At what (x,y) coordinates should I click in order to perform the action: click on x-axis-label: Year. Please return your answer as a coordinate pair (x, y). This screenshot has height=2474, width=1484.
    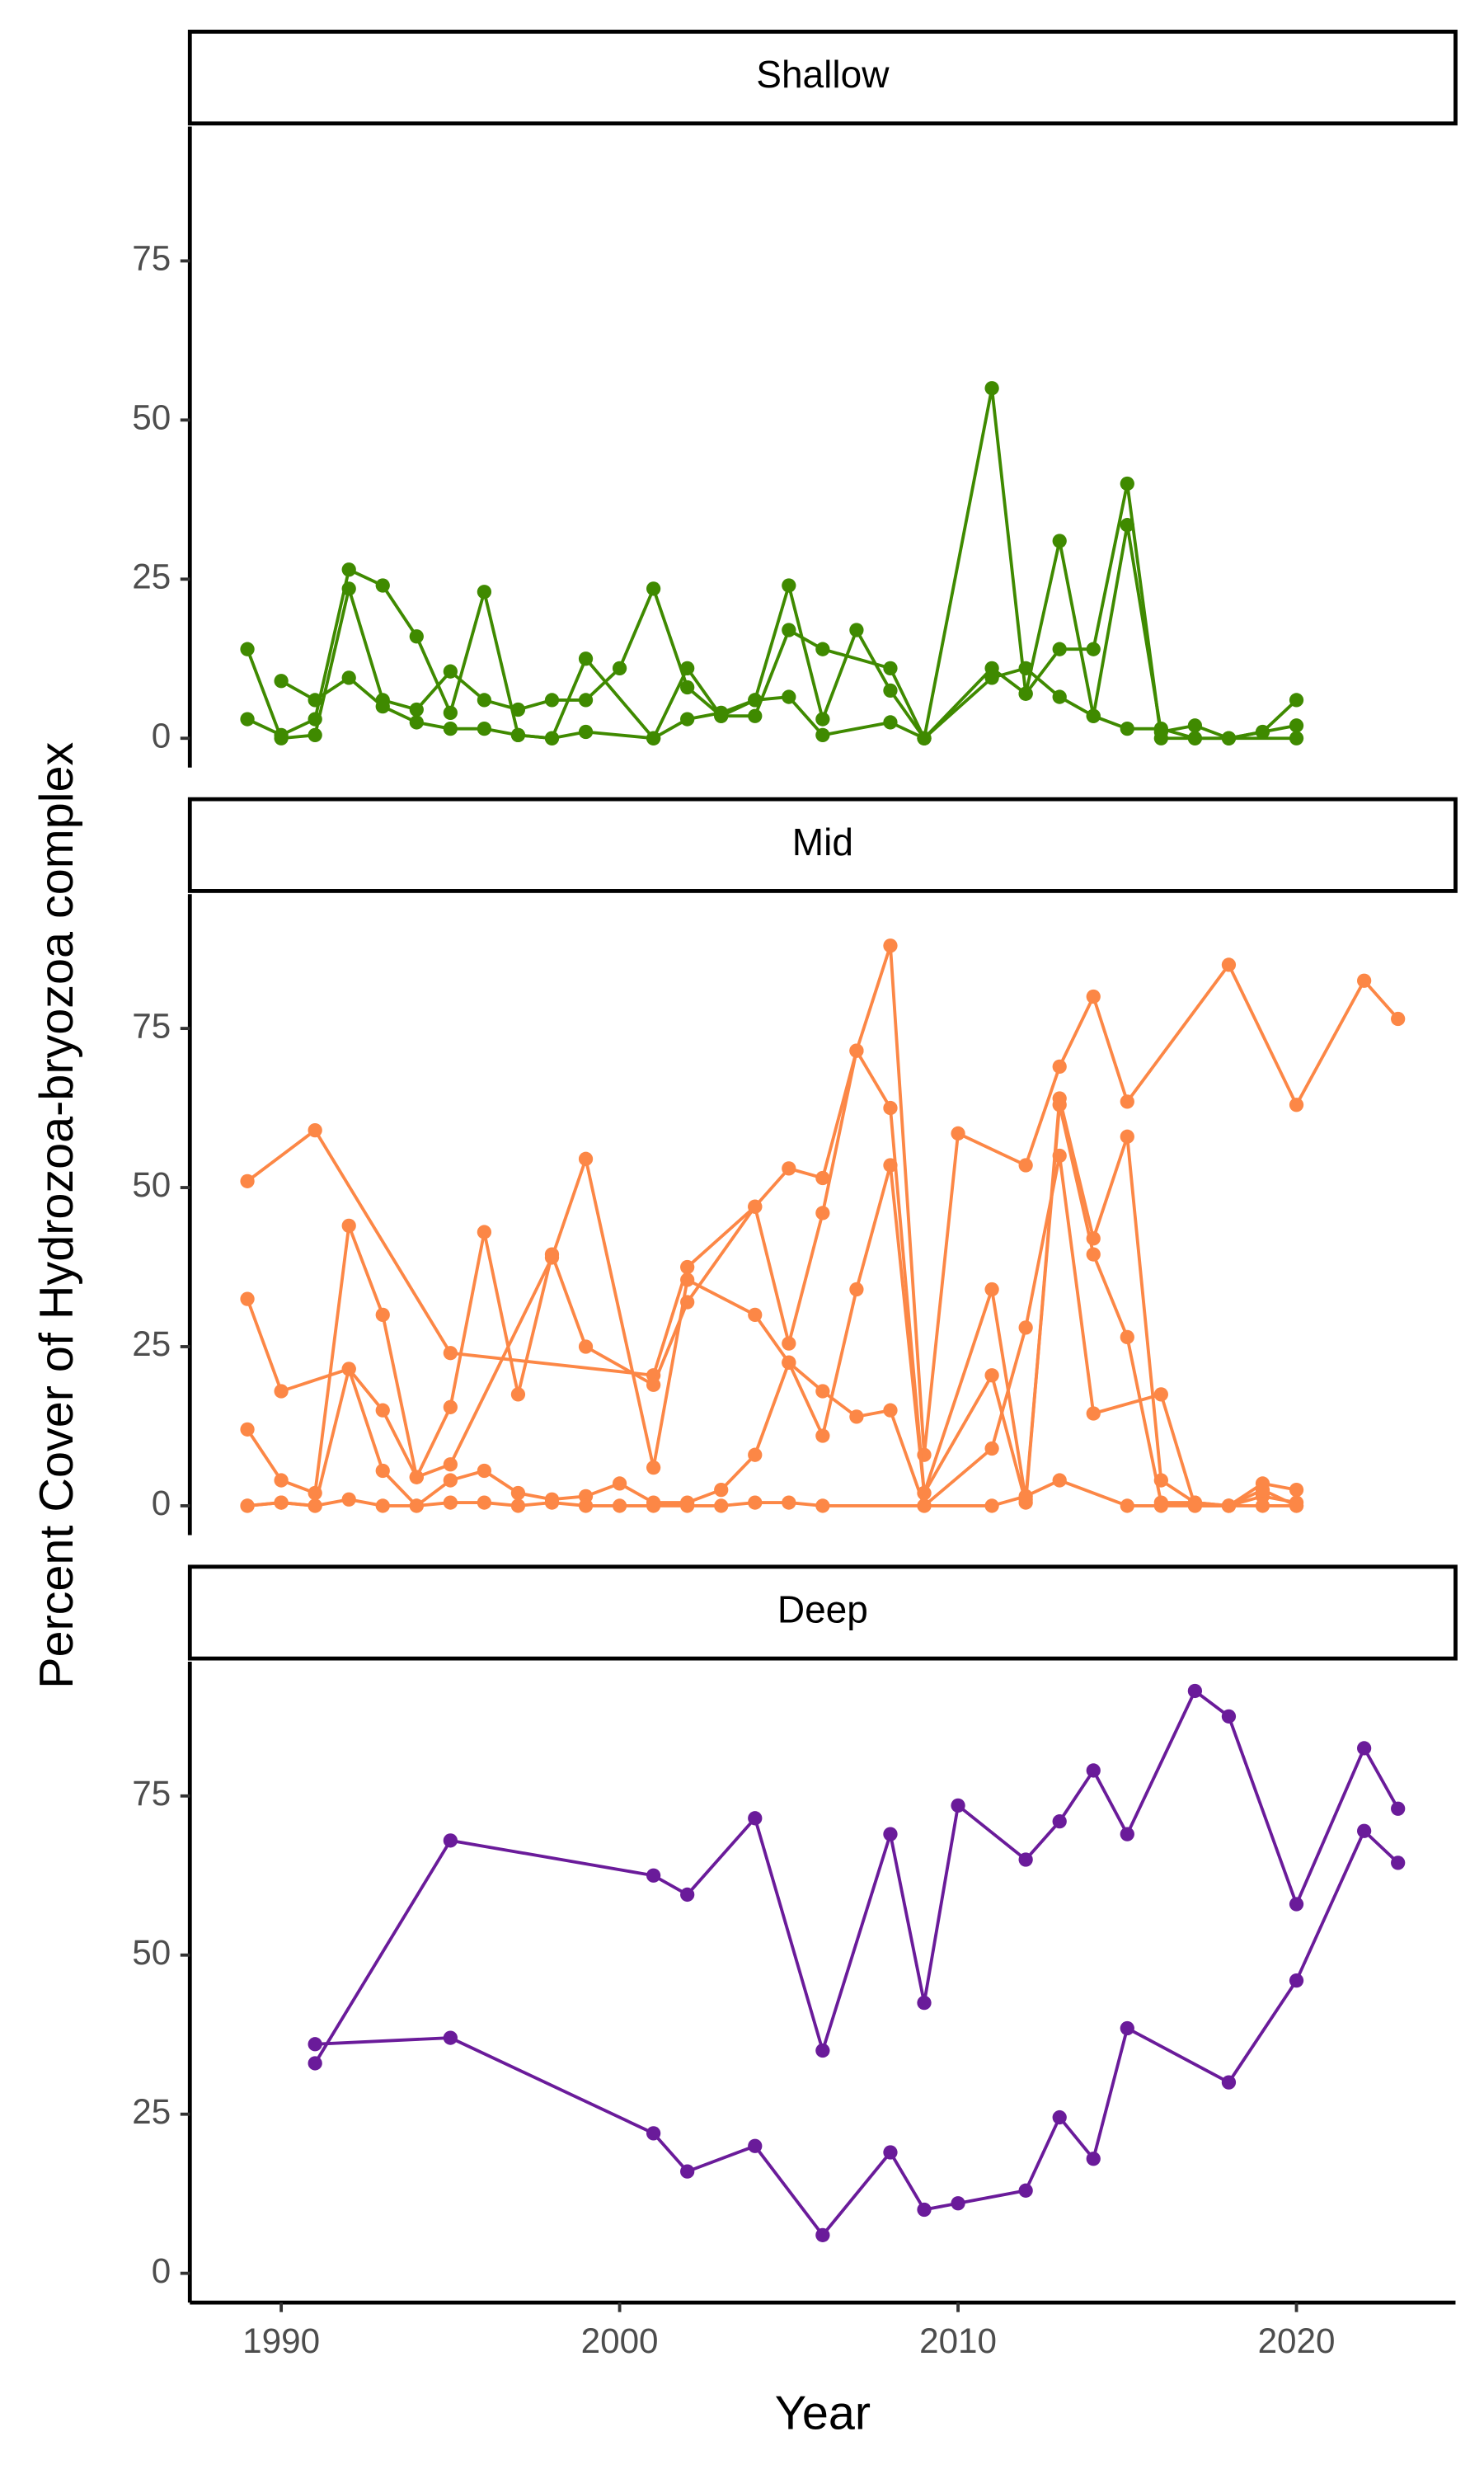
    Looking at the image, I should click on (823, 2413).